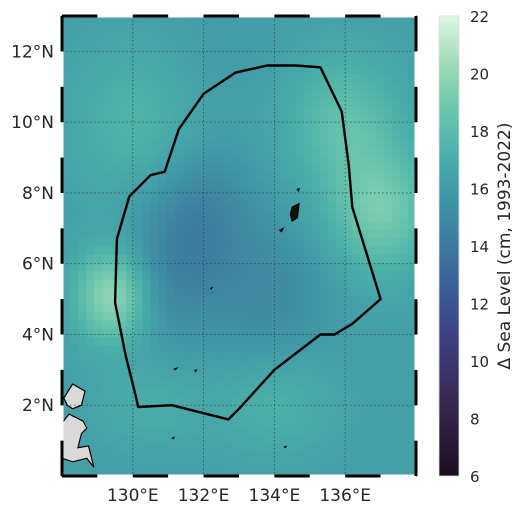 Image resolution: width=524 pixels, height=516 pixels. I want to click on y-tick-label: 10°N, so click(32, 123).